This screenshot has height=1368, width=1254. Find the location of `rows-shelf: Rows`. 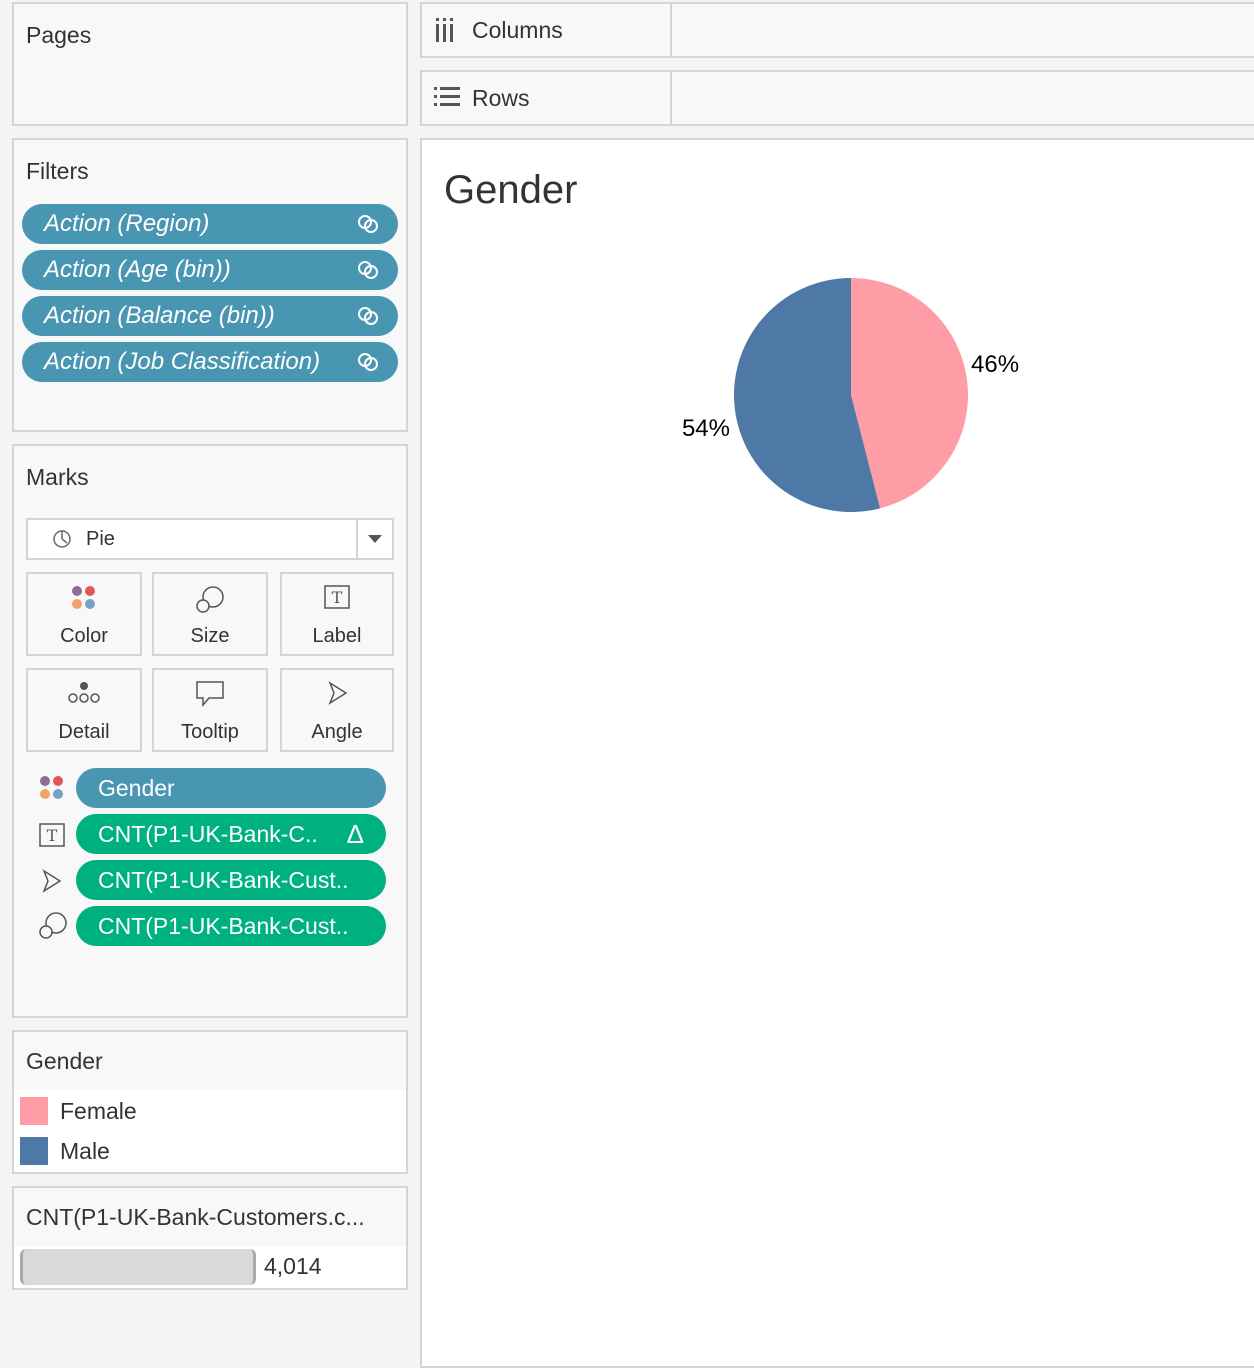

rows-shelf: Rows is located at coordinates (837, 98).